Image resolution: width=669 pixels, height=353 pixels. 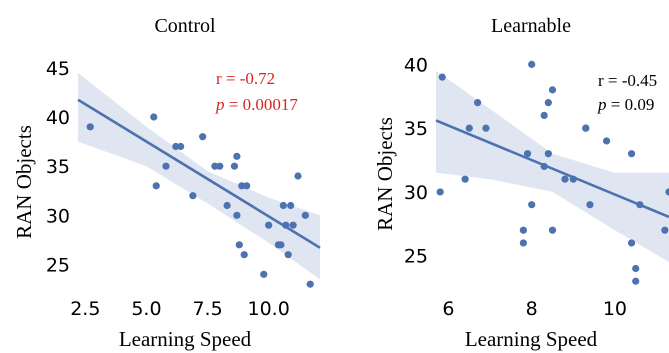 What do you see at coordinates (185, 26) in the screenshot?
I see `control-title: Control` at bounding box center [185, 26].